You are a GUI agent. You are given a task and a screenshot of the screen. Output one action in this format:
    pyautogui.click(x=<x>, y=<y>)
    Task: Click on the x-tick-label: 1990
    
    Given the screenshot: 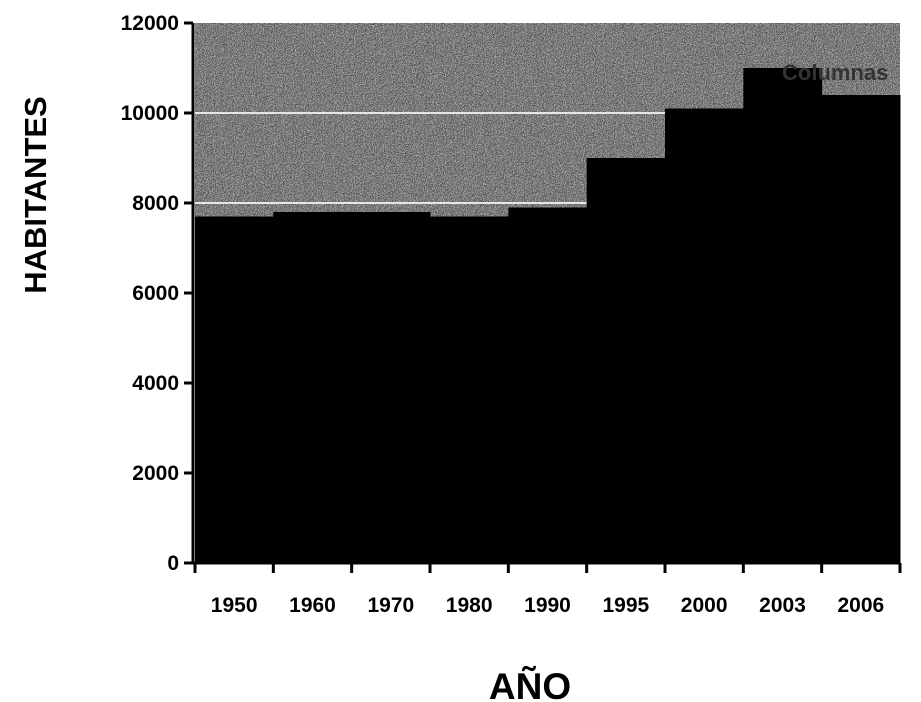 What is the action you would take?
    pyautogui.click(x=547, y=605)
    